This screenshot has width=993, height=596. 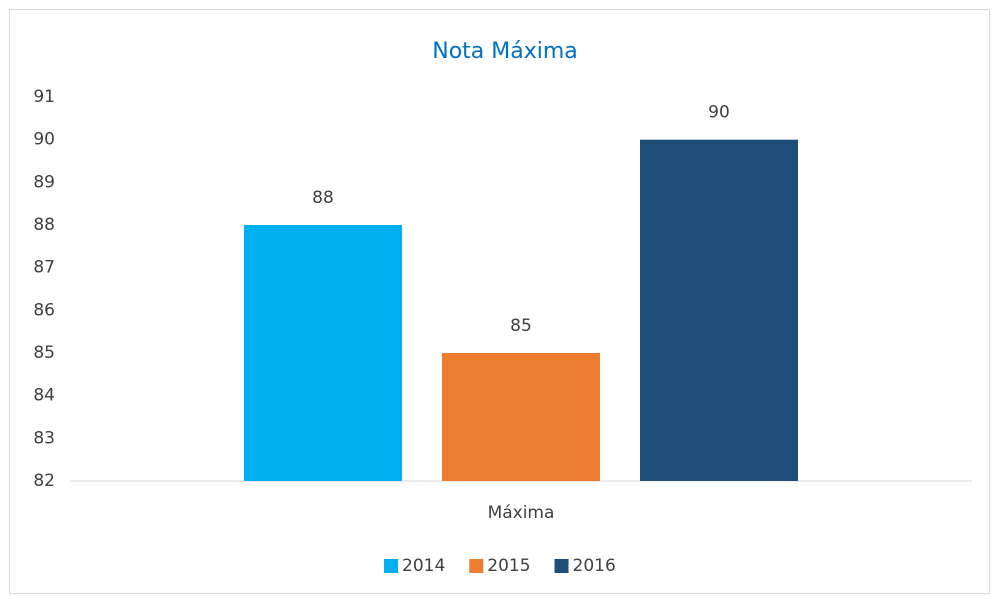 What do you see at coordinates (44, 268) in the screenshot?
I see `y-tick-label: 87` at bounding box center [44, 268].